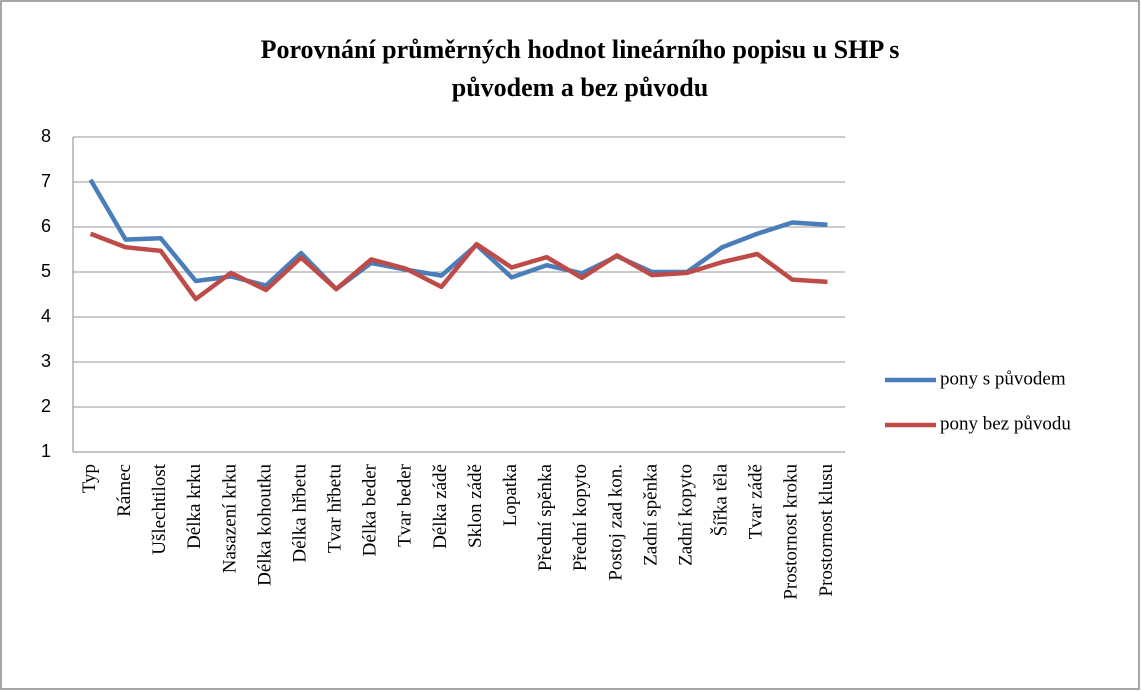  I want to click on x-tick-label: Nasazení krku, so click(229, 519).